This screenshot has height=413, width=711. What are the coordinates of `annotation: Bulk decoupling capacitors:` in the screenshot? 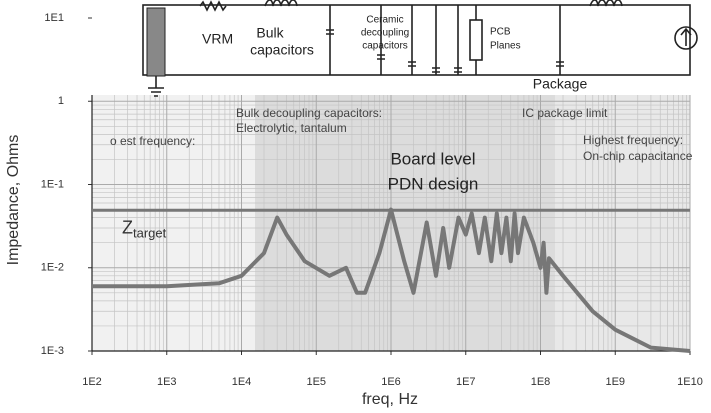 It's located at (309, 113).